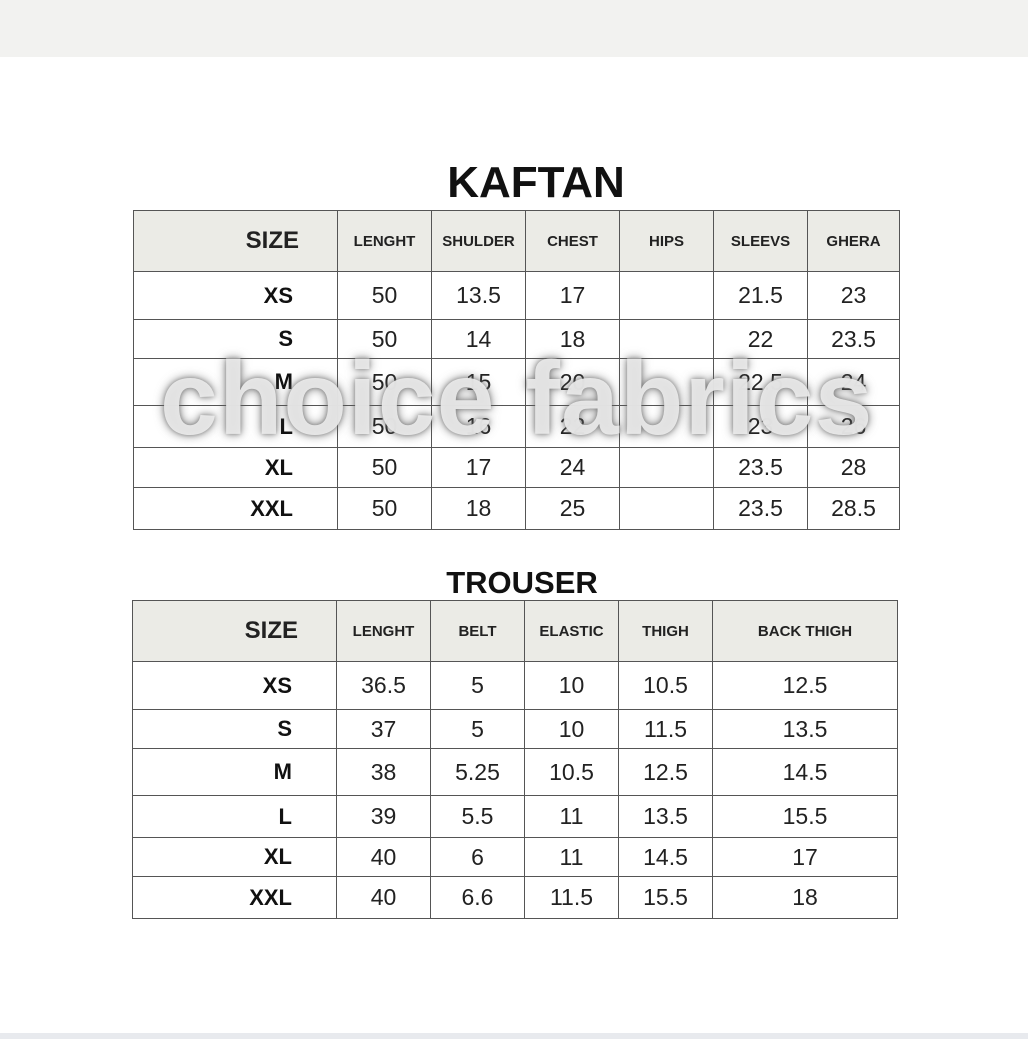  Describe the element at coordinates (853, 467) in the screenshot. I see `measurement-cell: 28` at that location.